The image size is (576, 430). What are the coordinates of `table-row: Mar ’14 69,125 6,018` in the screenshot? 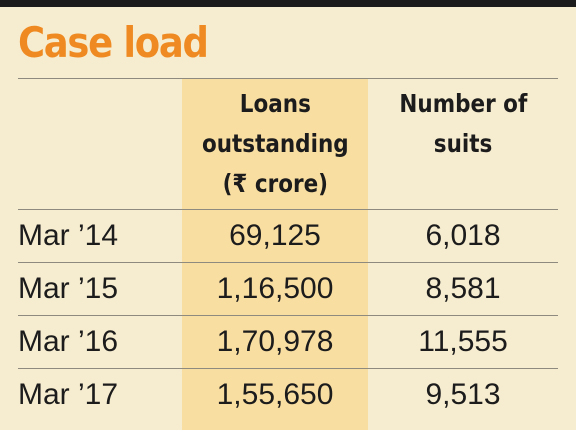 It's located at (288, 236).